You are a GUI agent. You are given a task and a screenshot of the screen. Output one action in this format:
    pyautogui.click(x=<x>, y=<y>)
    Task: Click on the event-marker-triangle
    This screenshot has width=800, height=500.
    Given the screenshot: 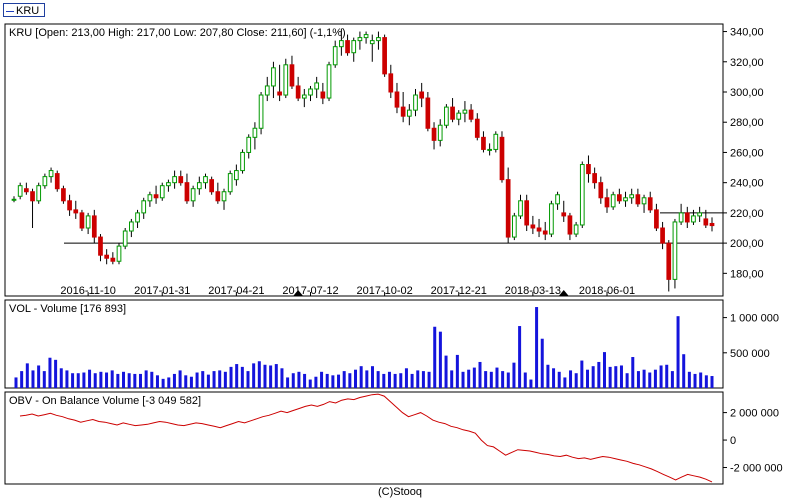 What is the action you would take?
    pyautogui.click(x=563, y=293)
    